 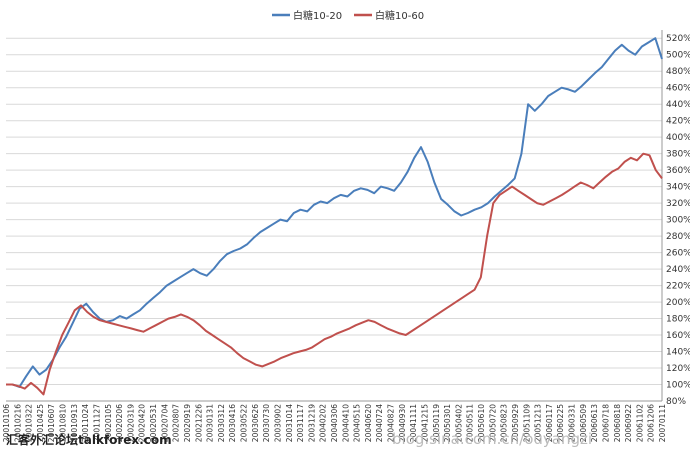 I want to click on x-tick-label: 20010810, so click(x=63, y=423).